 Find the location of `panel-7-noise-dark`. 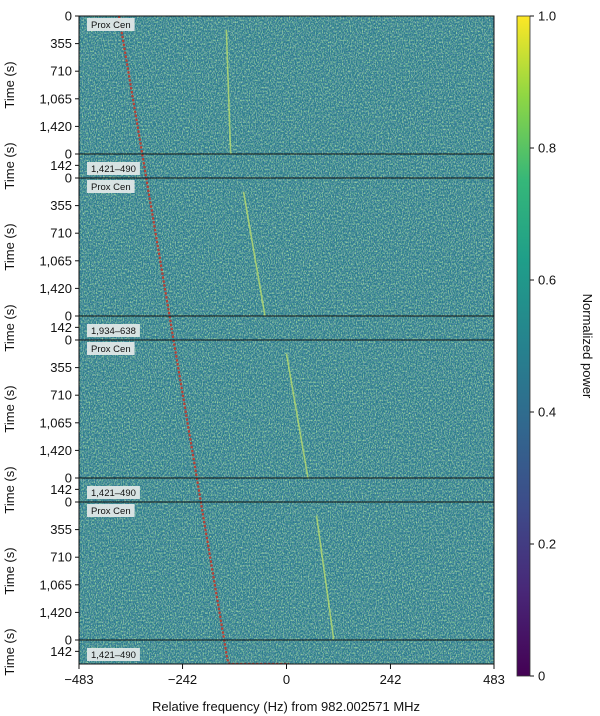

panel-7-noise-dark is located at coordinates (286, 571).